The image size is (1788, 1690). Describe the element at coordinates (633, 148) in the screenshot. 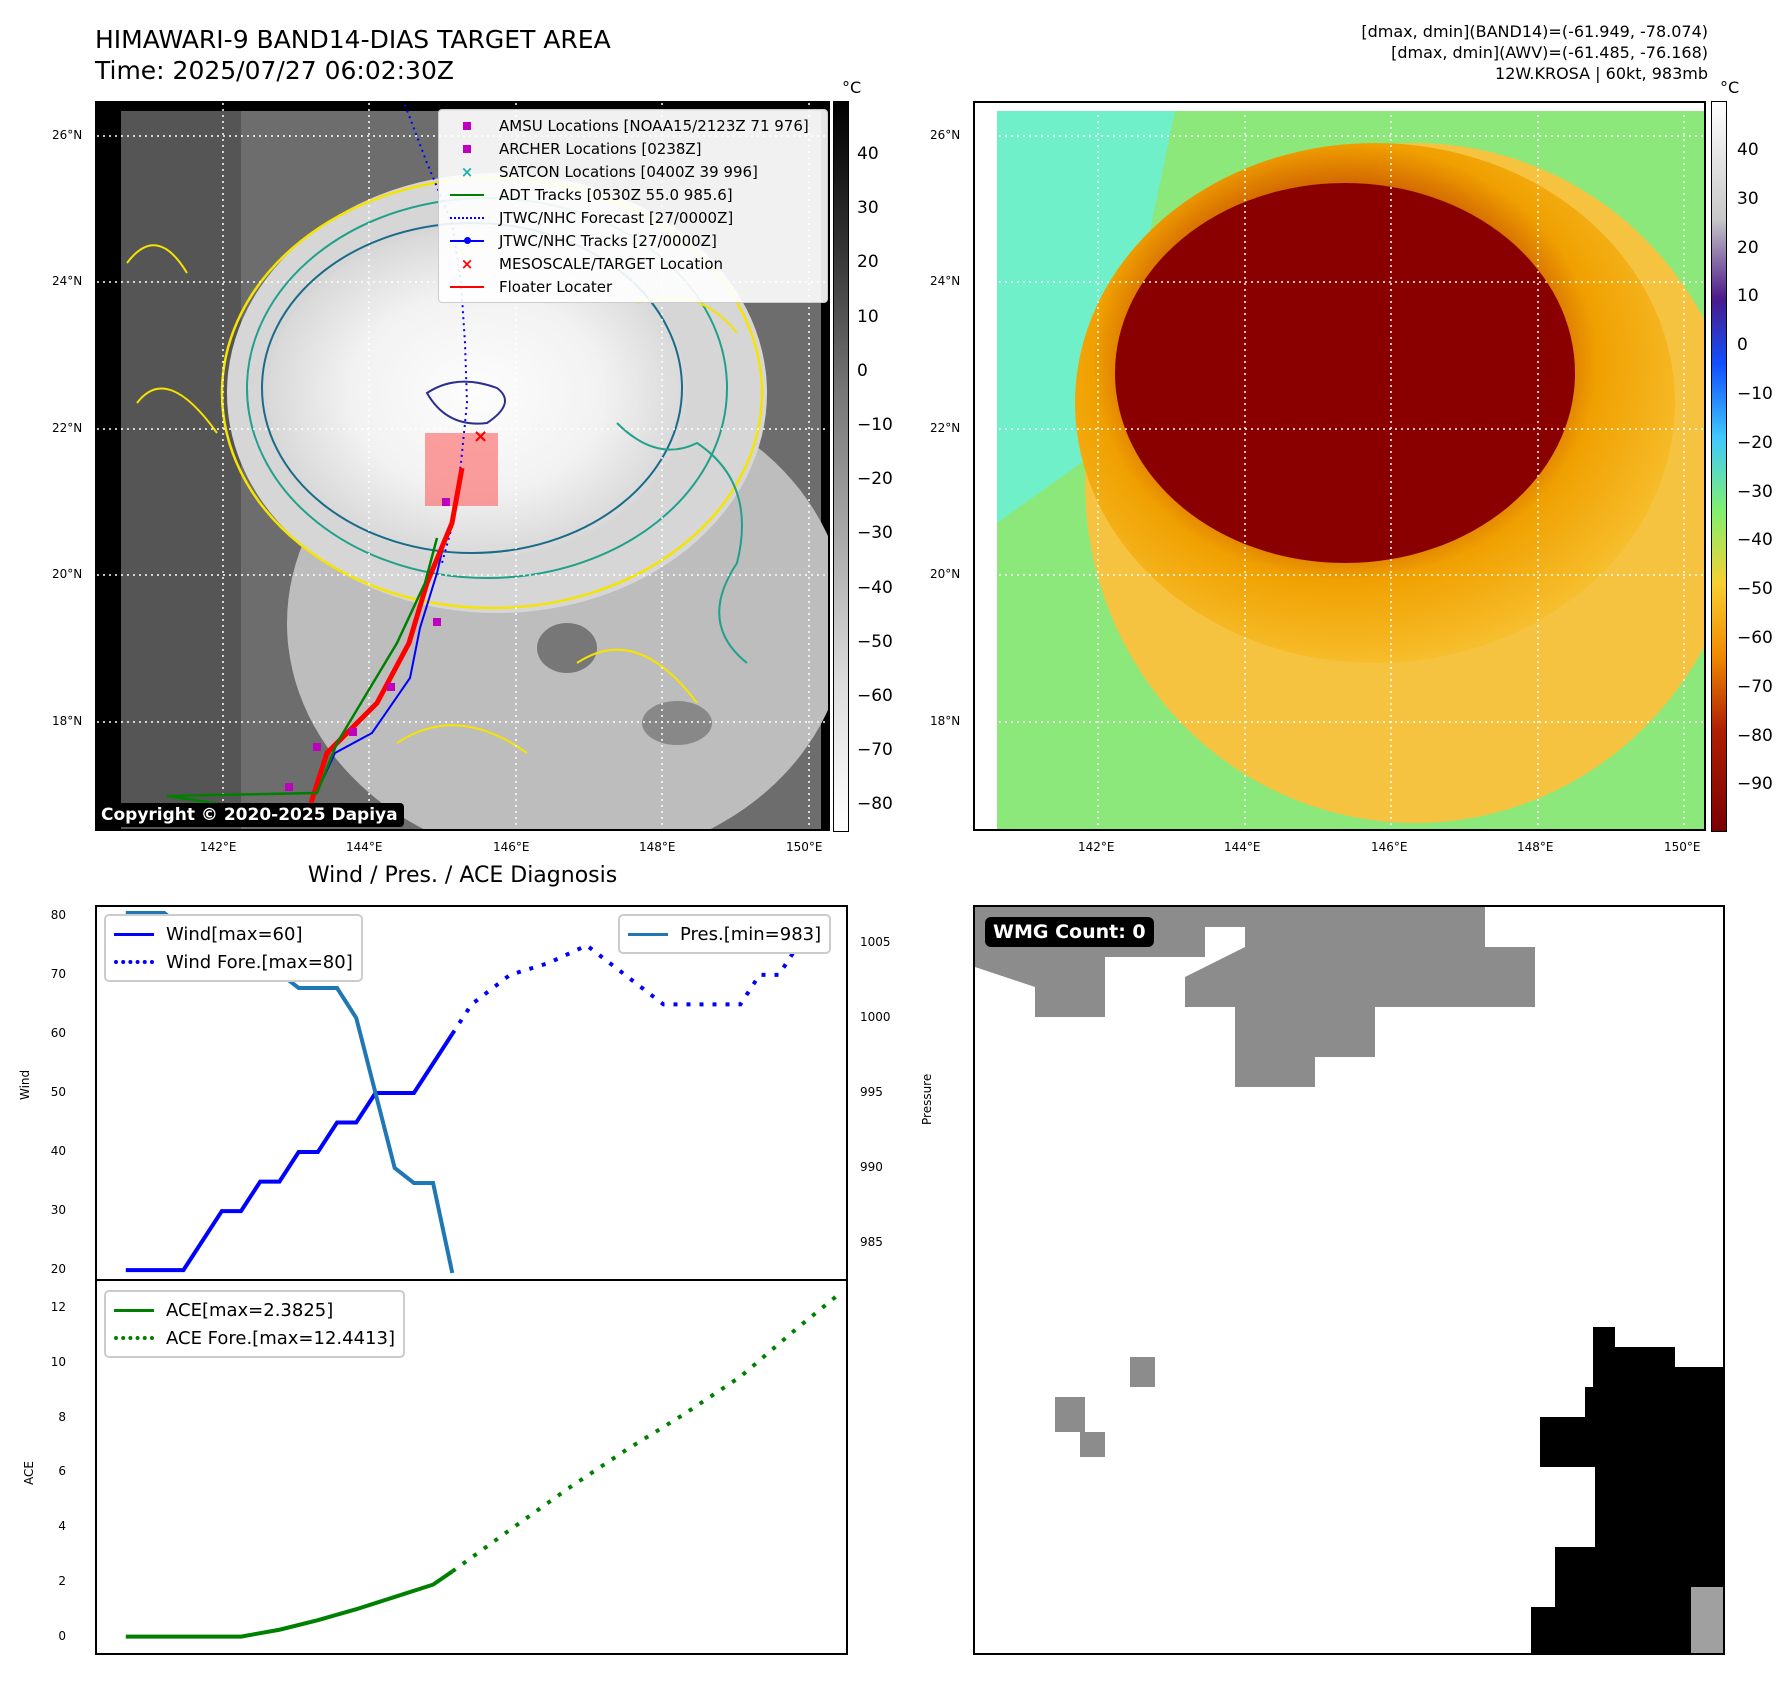

I see `legend-archer: ARCHER Locations [0238Z]` at that location.